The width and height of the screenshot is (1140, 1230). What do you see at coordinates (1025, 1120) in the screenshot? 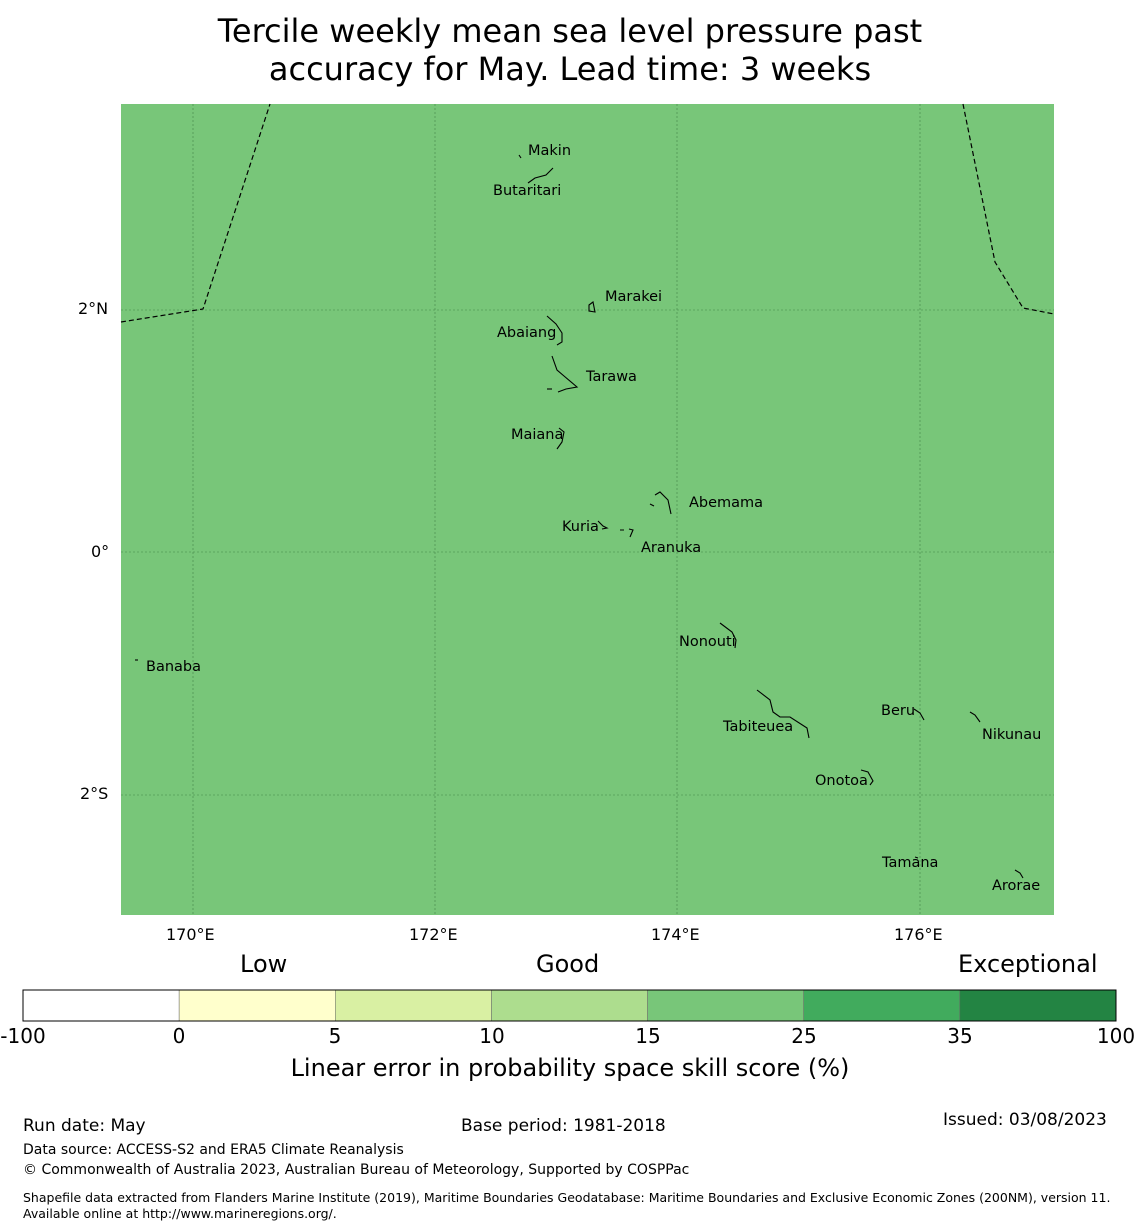
I see `issued-date: Issued: 03/08/2023` at bounding box center [1025, 1120].